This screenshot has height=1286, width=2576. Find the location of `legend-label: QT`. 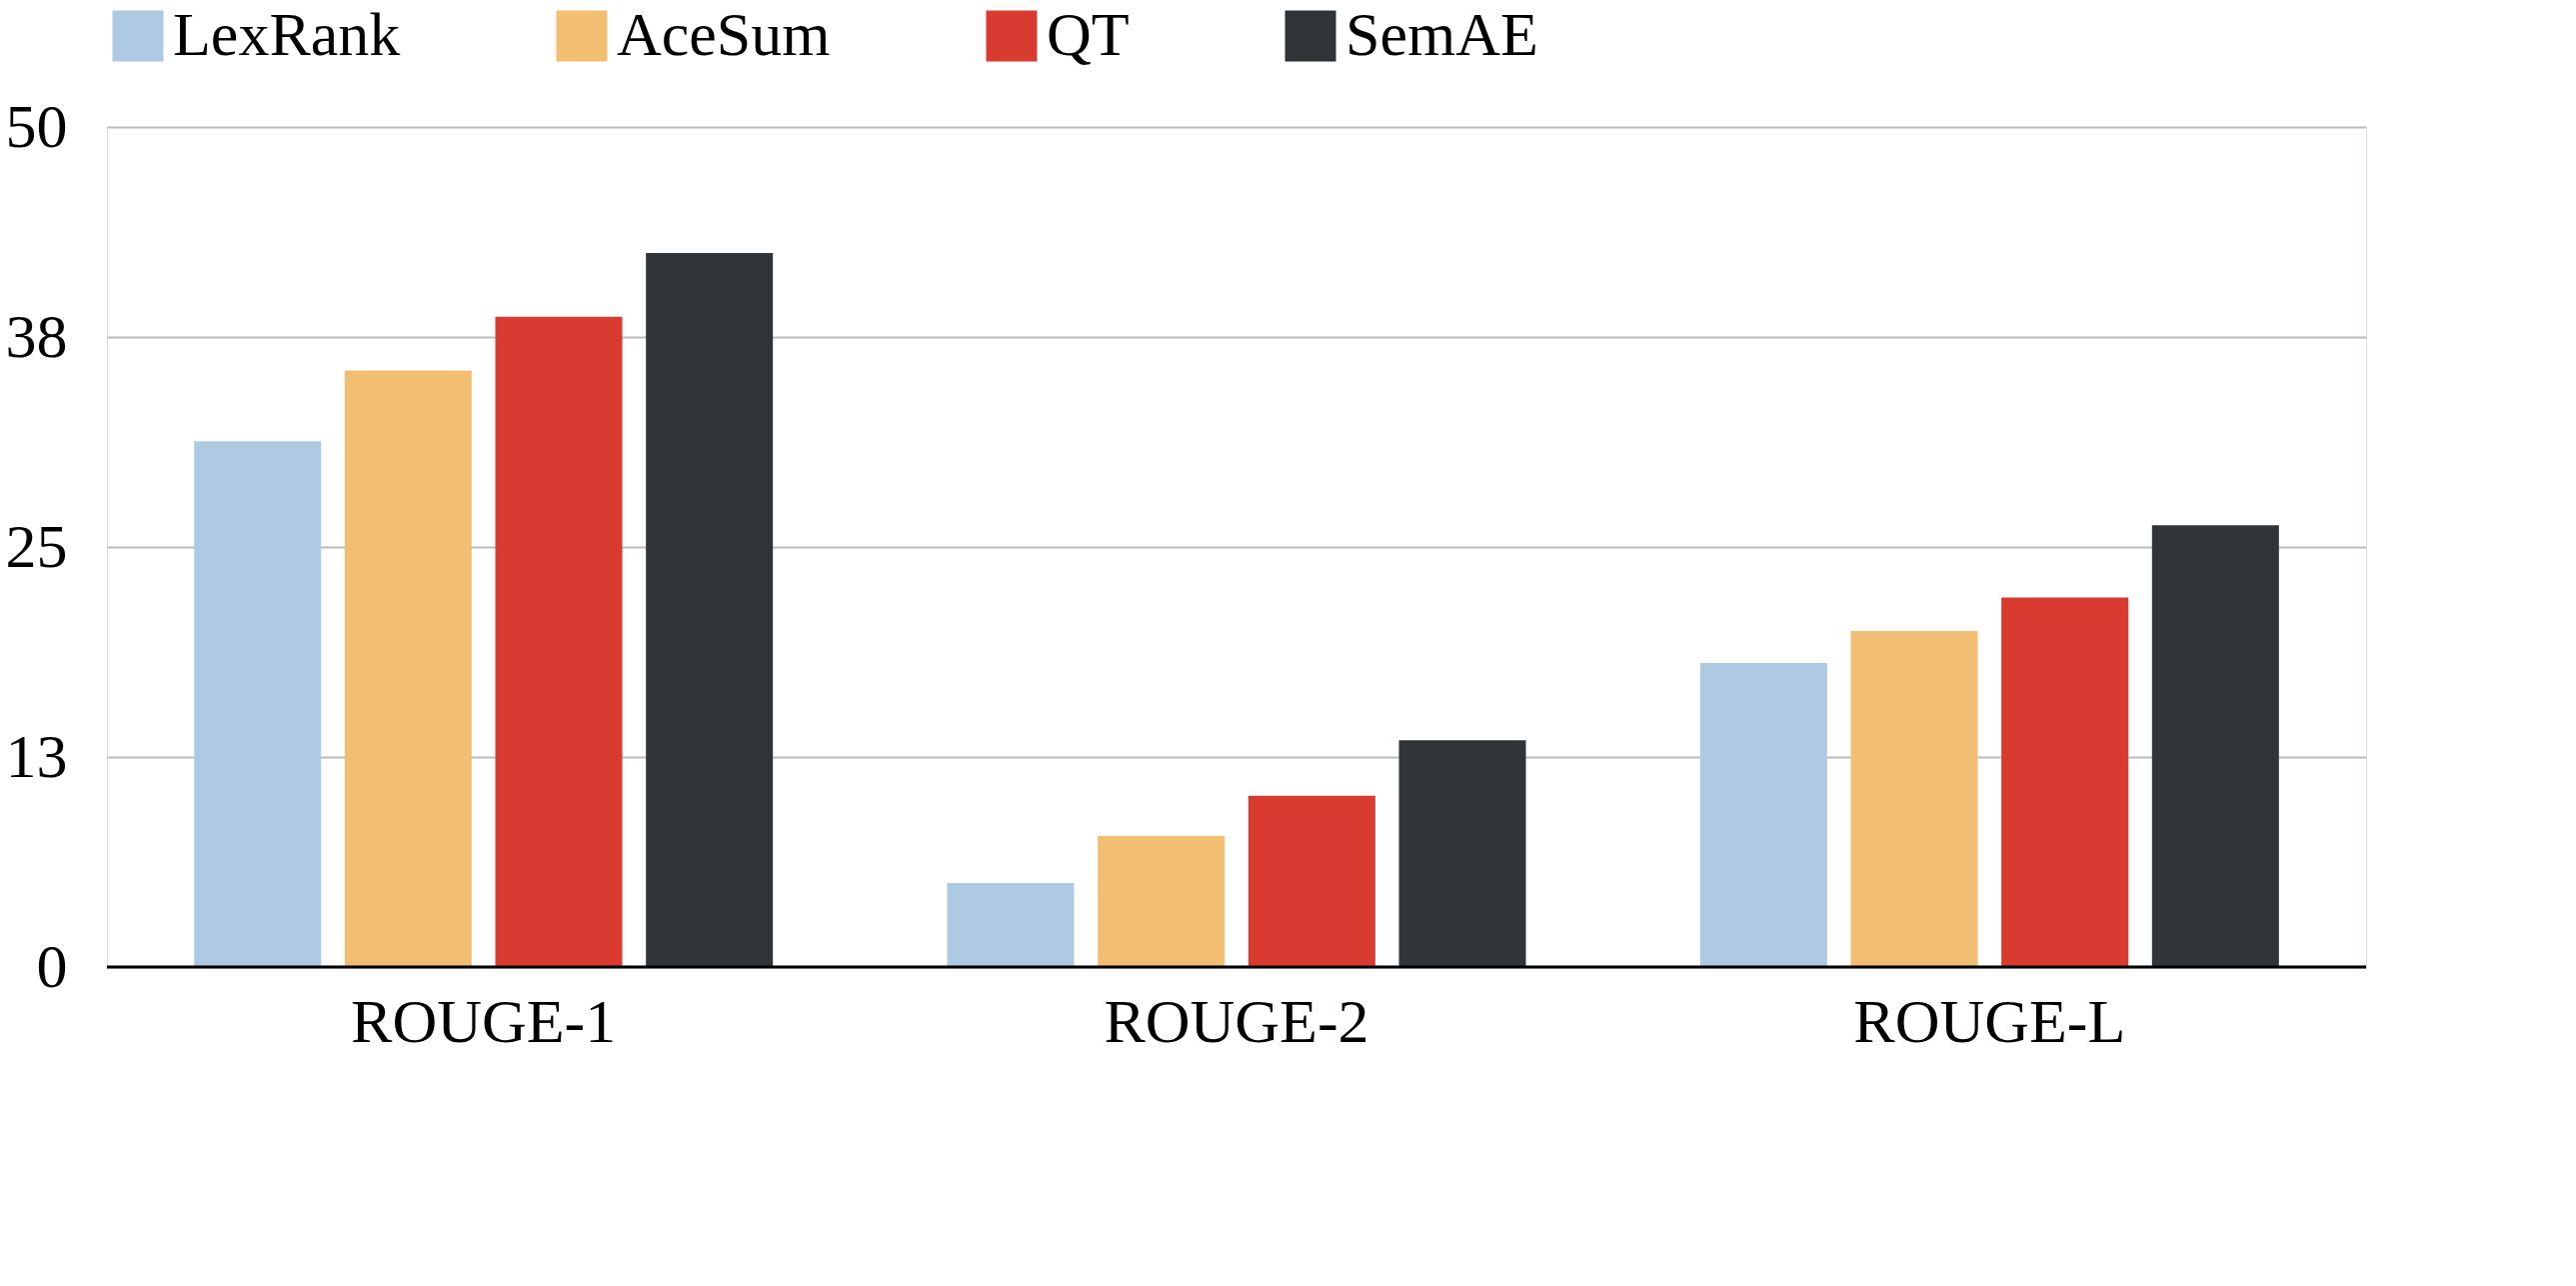

legend-label: QT is located at coordinates (1088, 34).